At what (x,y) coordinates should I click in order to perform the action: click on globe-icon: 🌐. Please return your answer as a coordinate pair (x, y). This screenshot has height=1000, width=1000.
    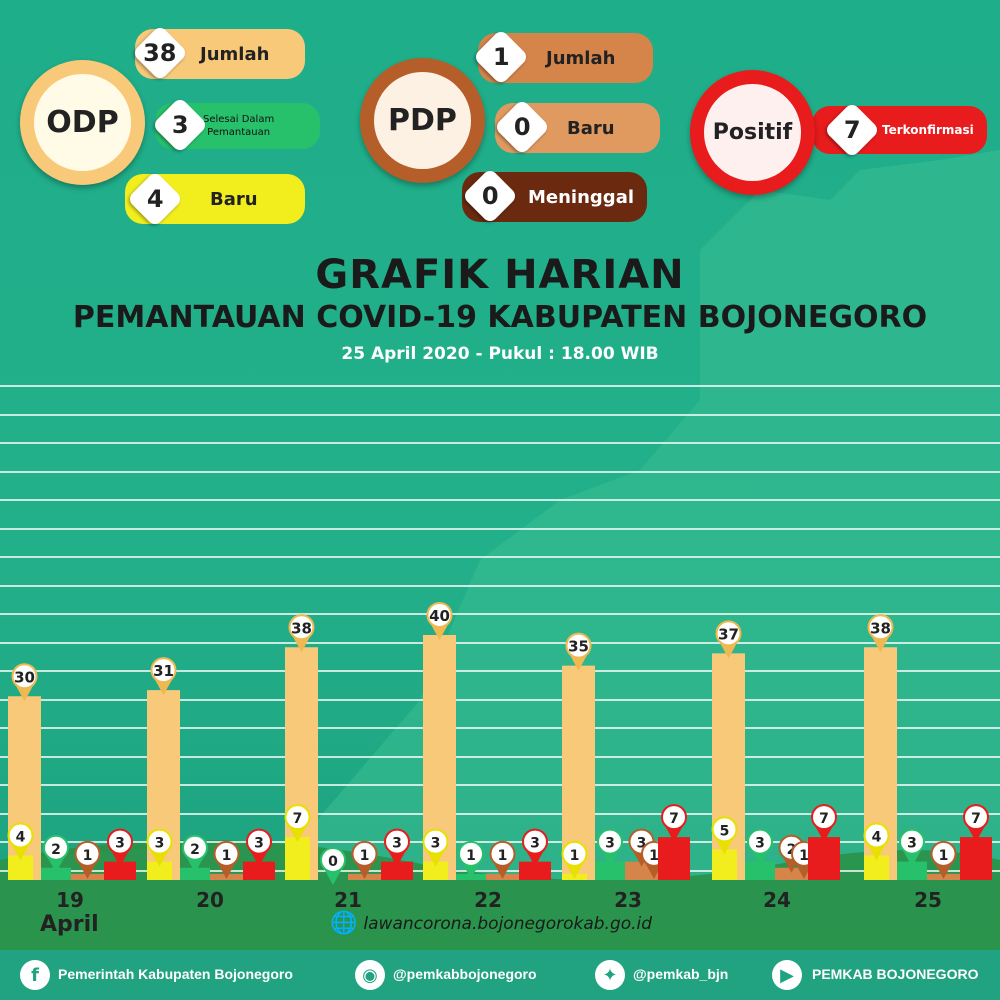
    Looking at the image, I should click on (344, 923).